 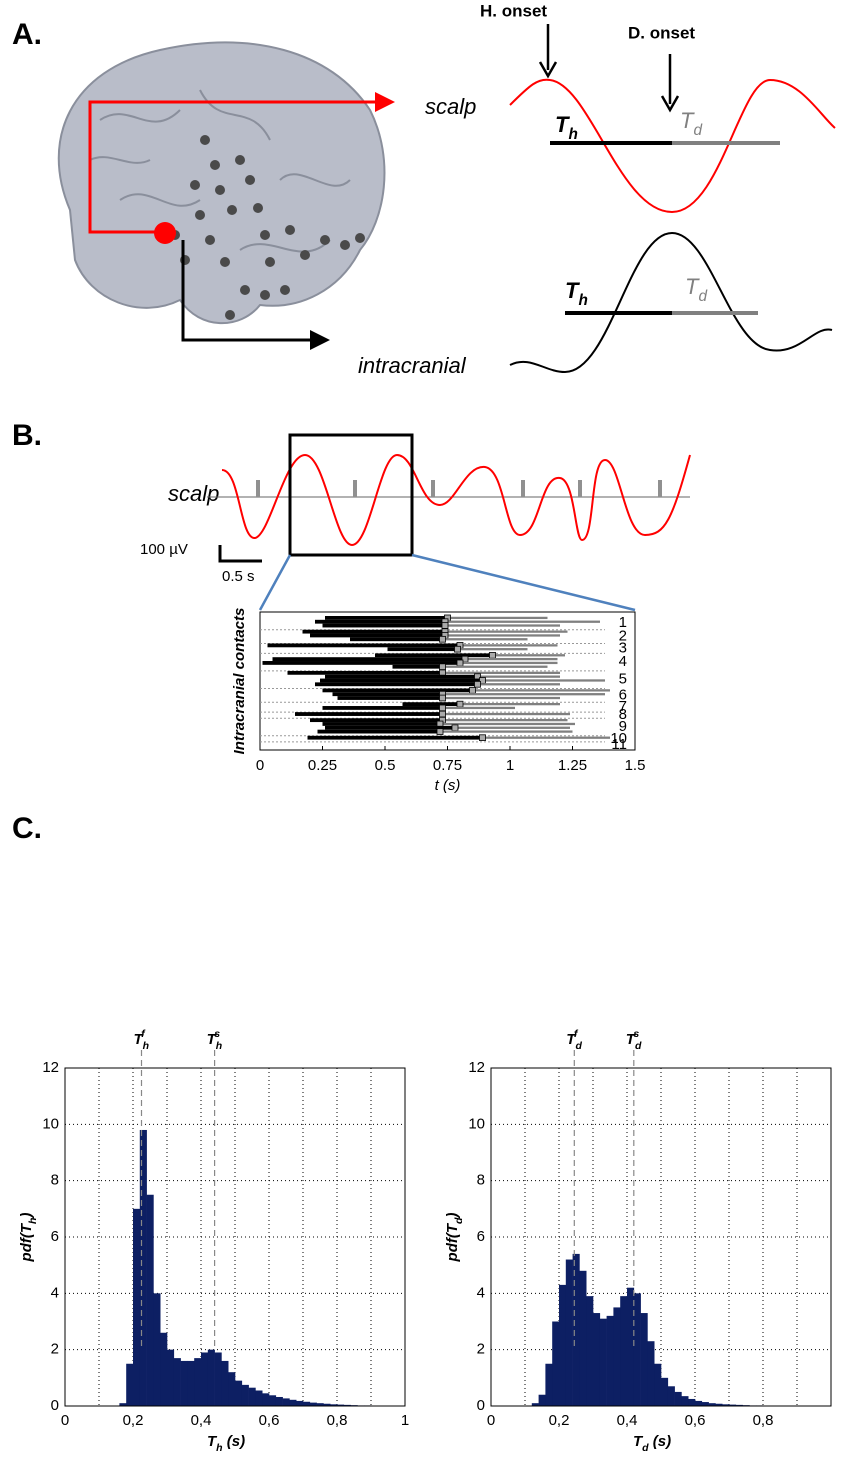 I want to click on annotation: D. onset, so click(x=661, y=32).